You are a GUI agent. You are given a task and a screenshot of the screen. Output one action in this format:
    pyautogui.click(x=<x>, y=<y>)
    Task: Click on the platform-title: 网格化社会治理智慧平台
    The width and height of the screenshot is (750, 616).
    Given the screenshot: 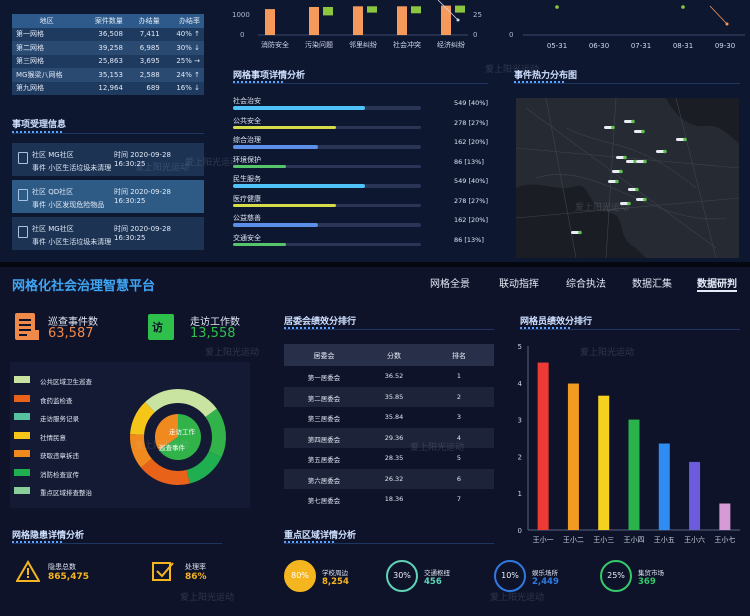 What is the action you would take?
    pyautogui.click(x=84, y=286)
    